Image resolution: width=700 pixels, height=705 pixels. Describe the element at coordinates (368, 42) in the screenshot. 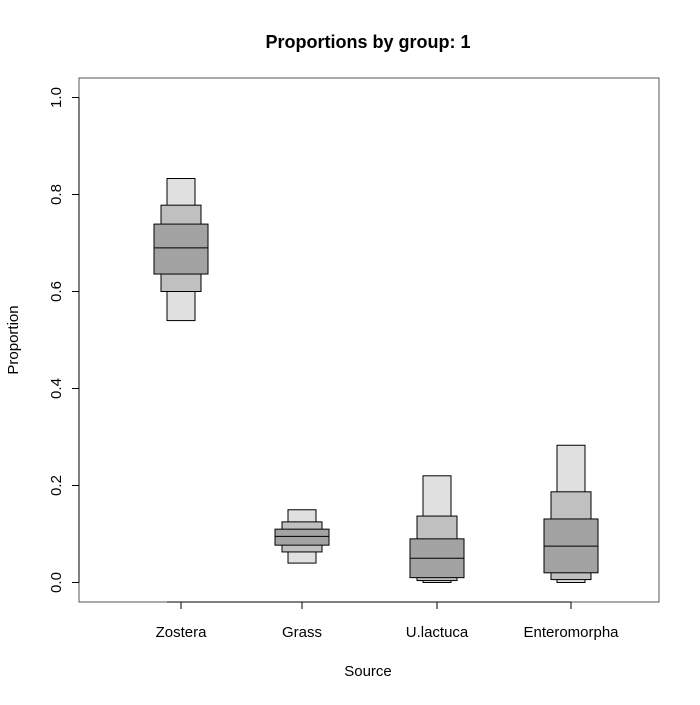

I see `chart-title: Proportions by group: 1` at that location.